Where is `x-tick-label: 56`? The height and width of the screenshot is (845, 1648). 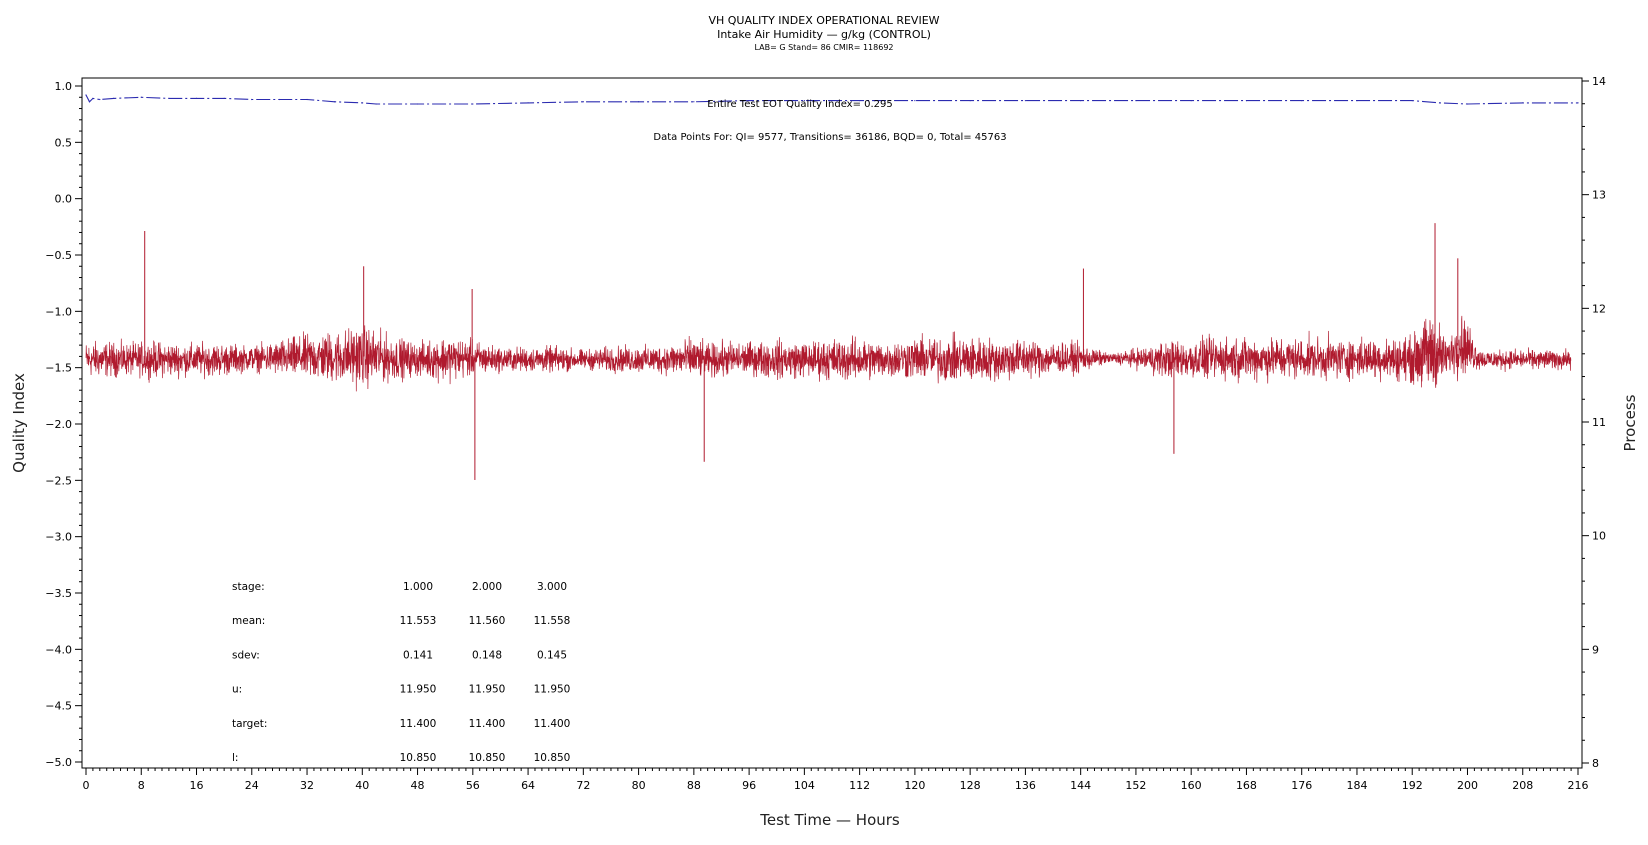
x-tick-label: 56 is located at coordinates (473, 785).